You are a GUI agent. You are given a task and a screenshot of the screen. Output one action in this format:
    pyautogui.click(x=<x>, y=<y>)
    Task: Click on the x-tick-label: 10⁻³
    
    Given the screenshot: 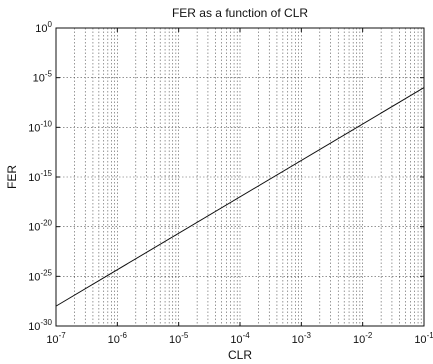 What is the action you would take?
    pyautogui.click(x=302, y=338)
    